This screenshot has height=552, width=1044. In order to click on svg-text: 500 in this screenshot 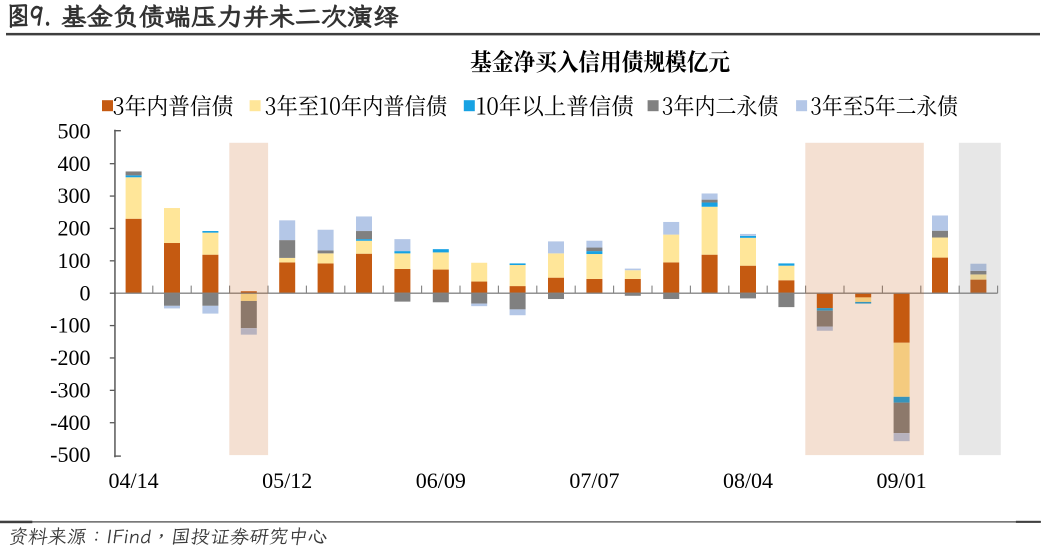, I will do `click(74, 130)`.